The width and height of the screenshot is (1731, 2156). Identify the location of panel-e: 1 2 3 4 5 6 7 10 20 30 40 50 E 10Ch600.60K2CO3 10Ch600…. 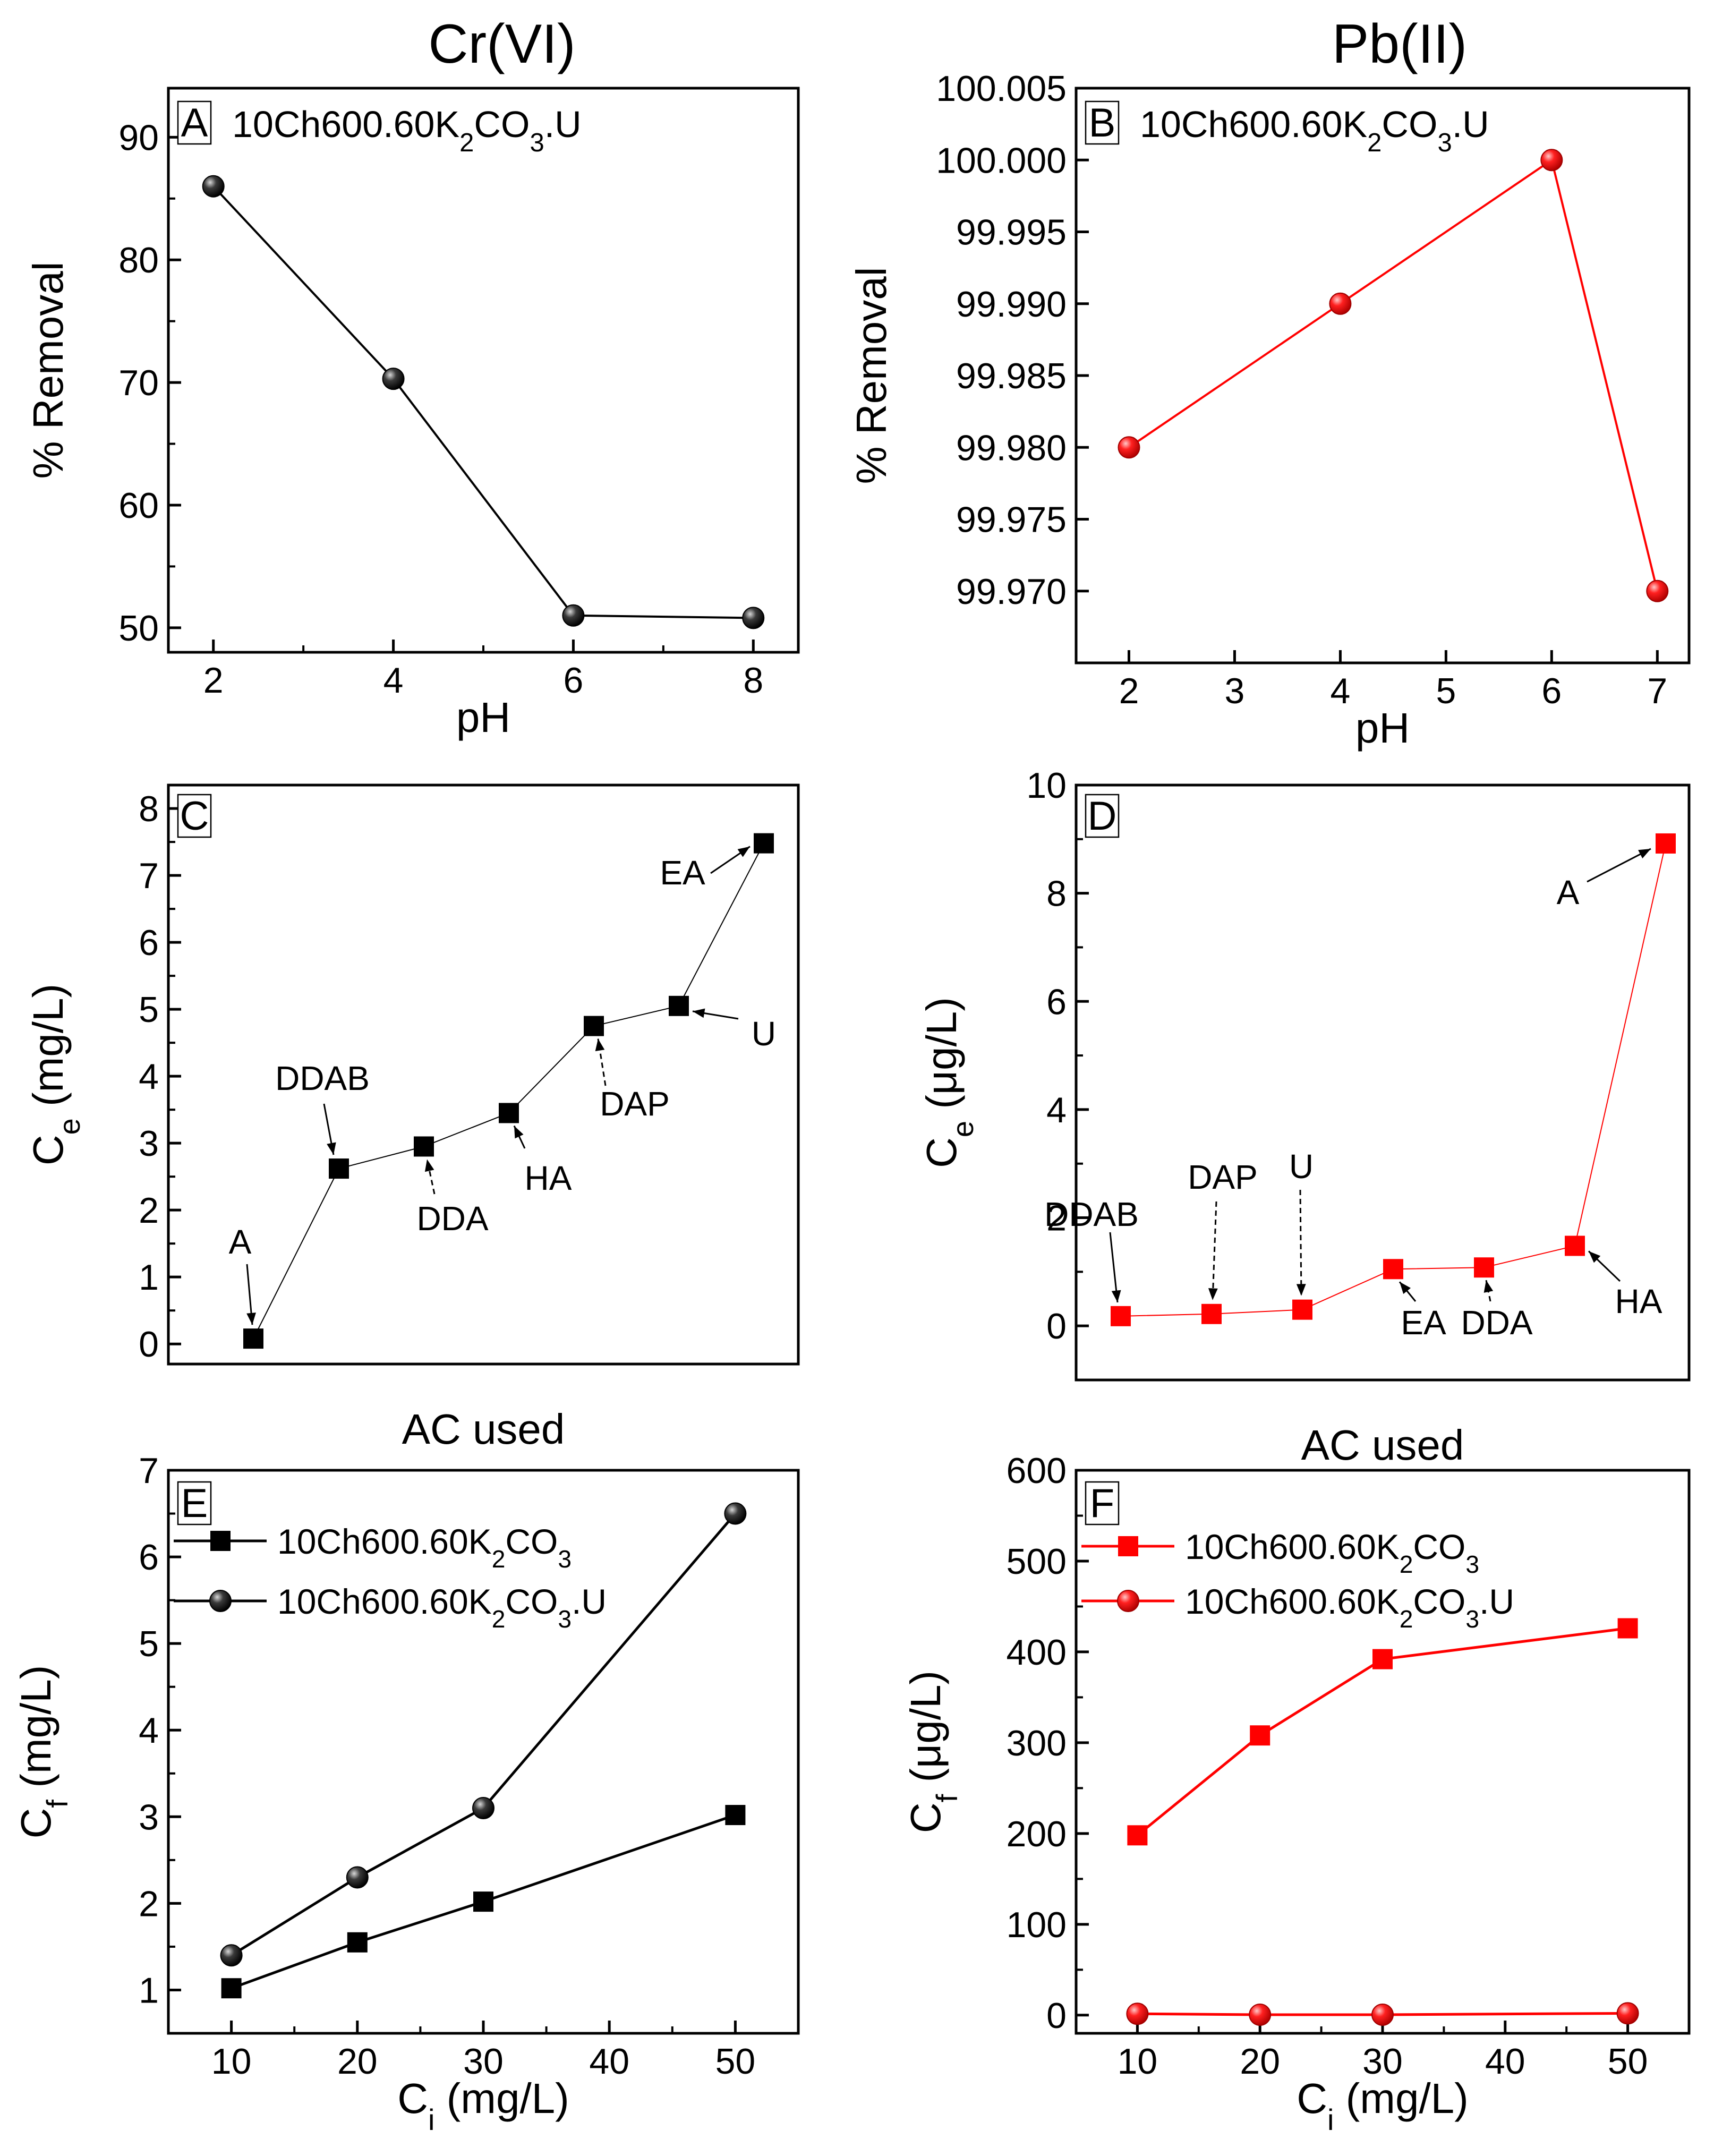
(406, 1793).